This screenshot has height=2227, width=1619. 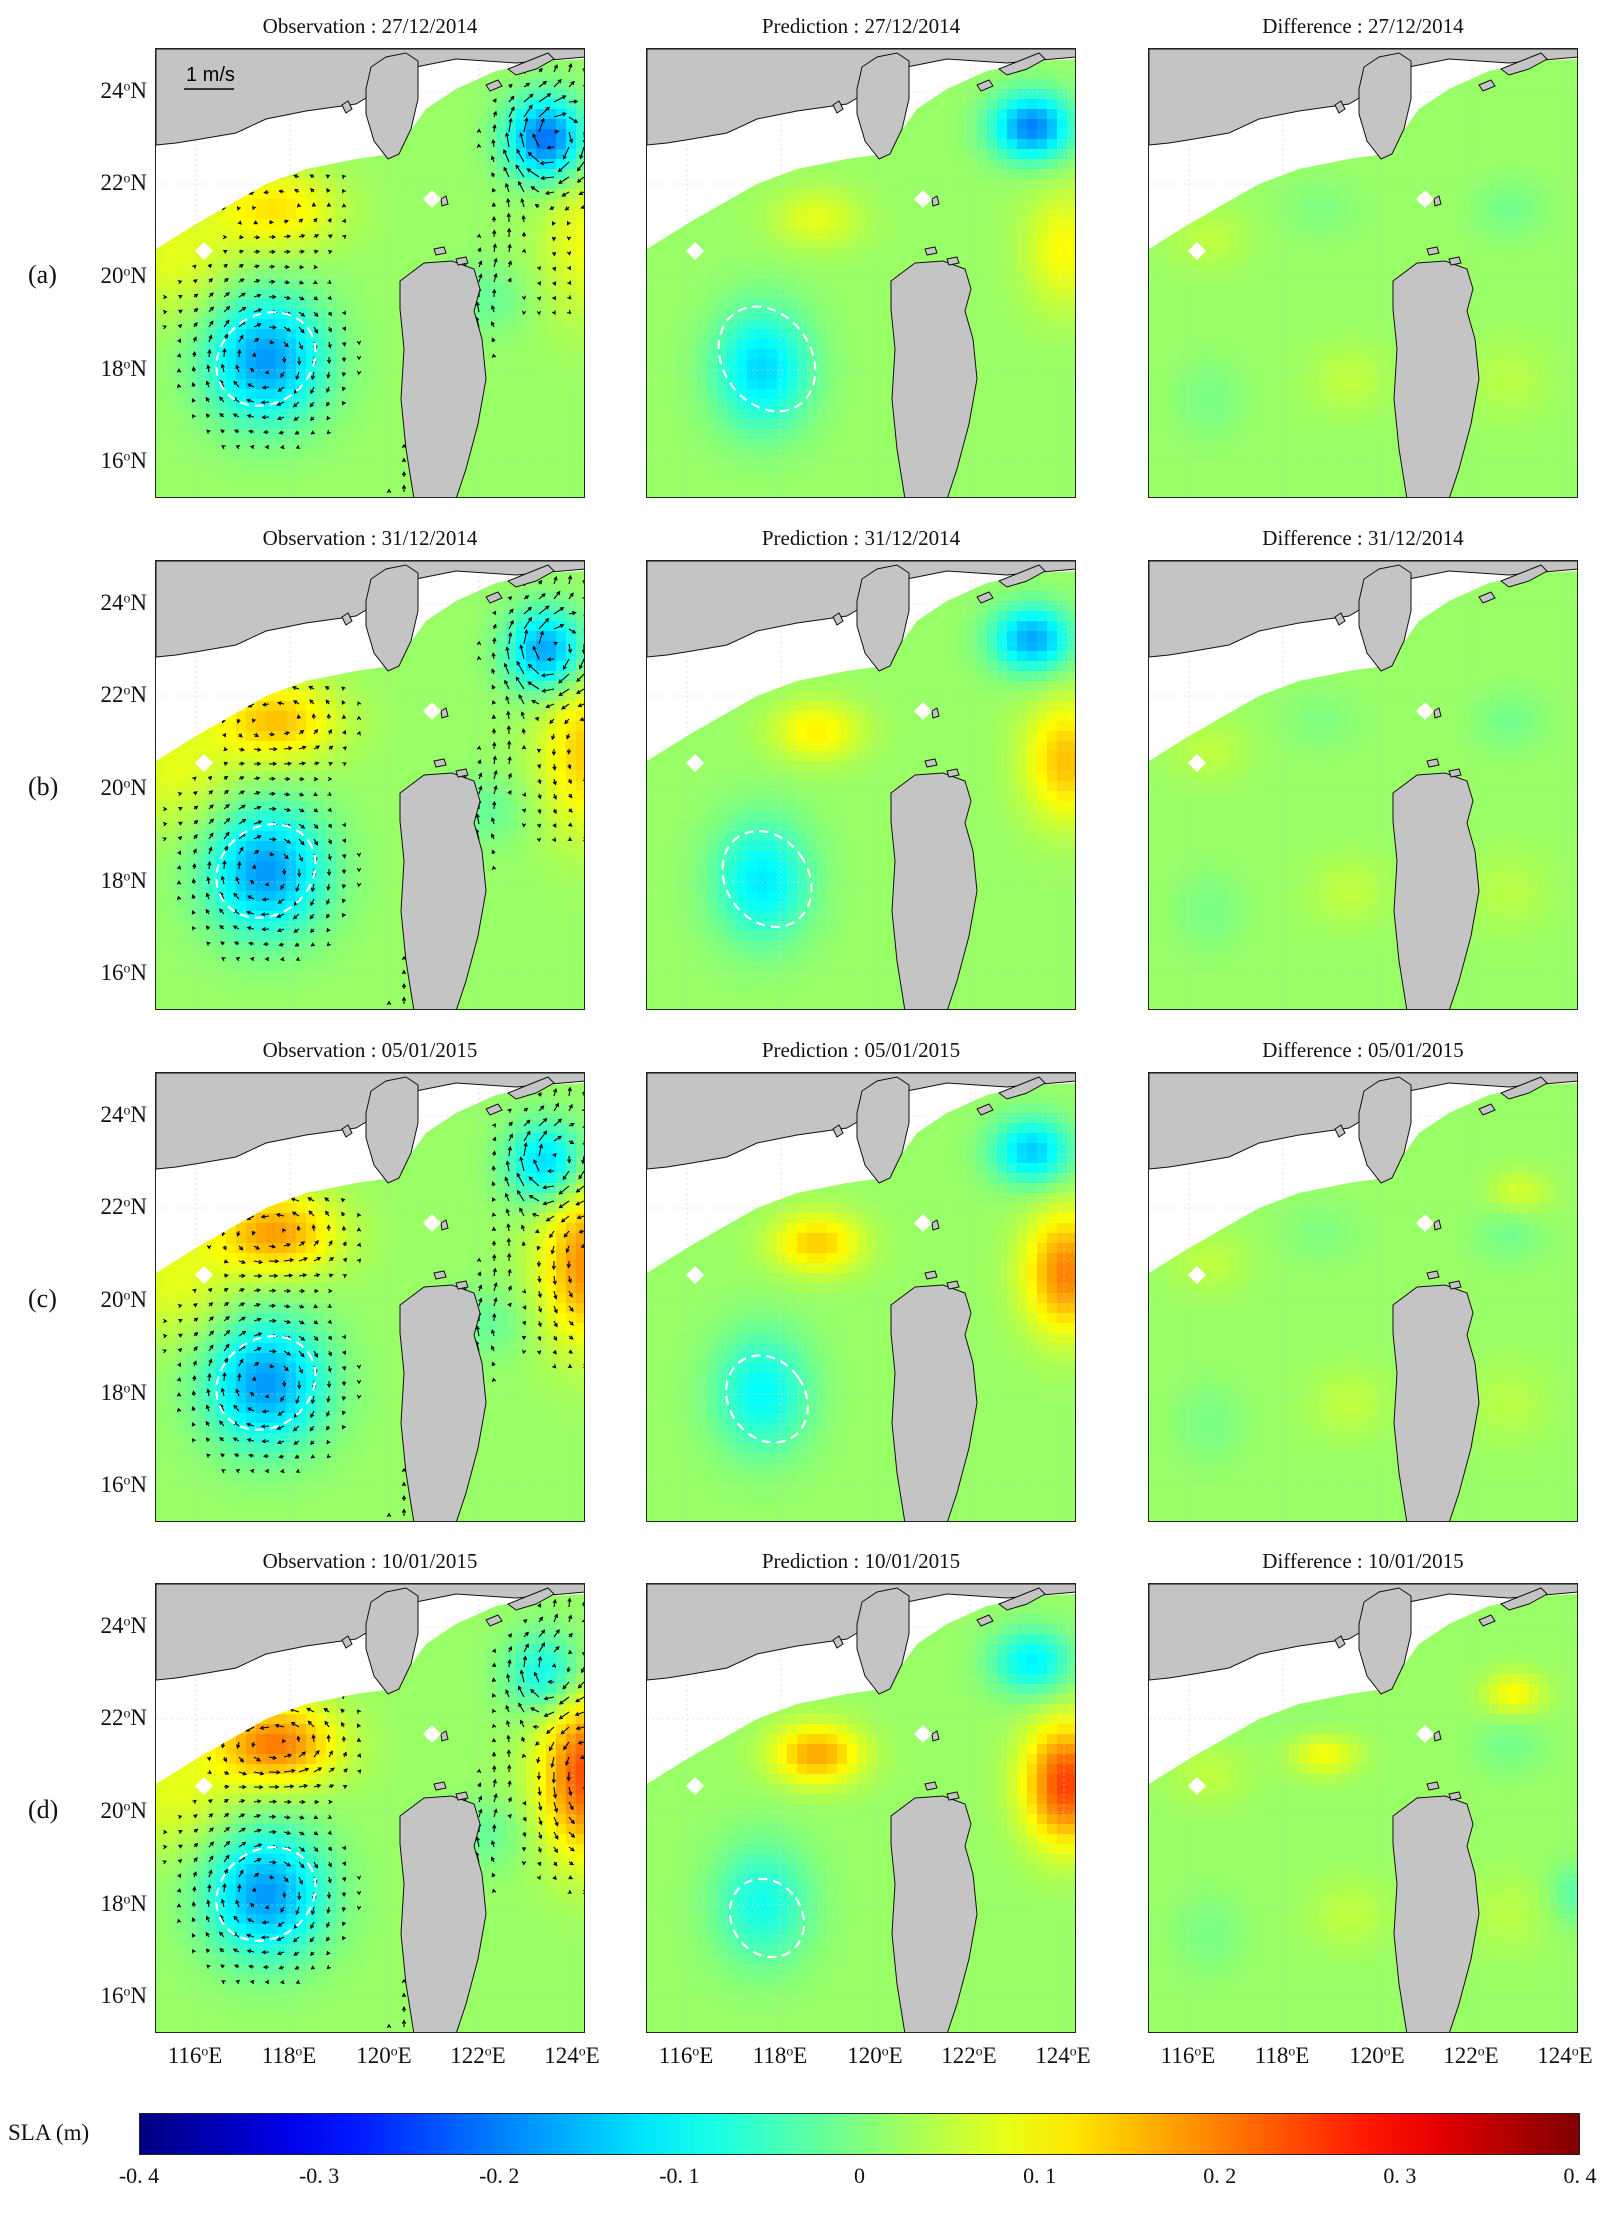 What do you see at coordinates (103, 1811) in the screenshot?
I see `latitude-label: 20oN` at bounding box center [103, 1811].